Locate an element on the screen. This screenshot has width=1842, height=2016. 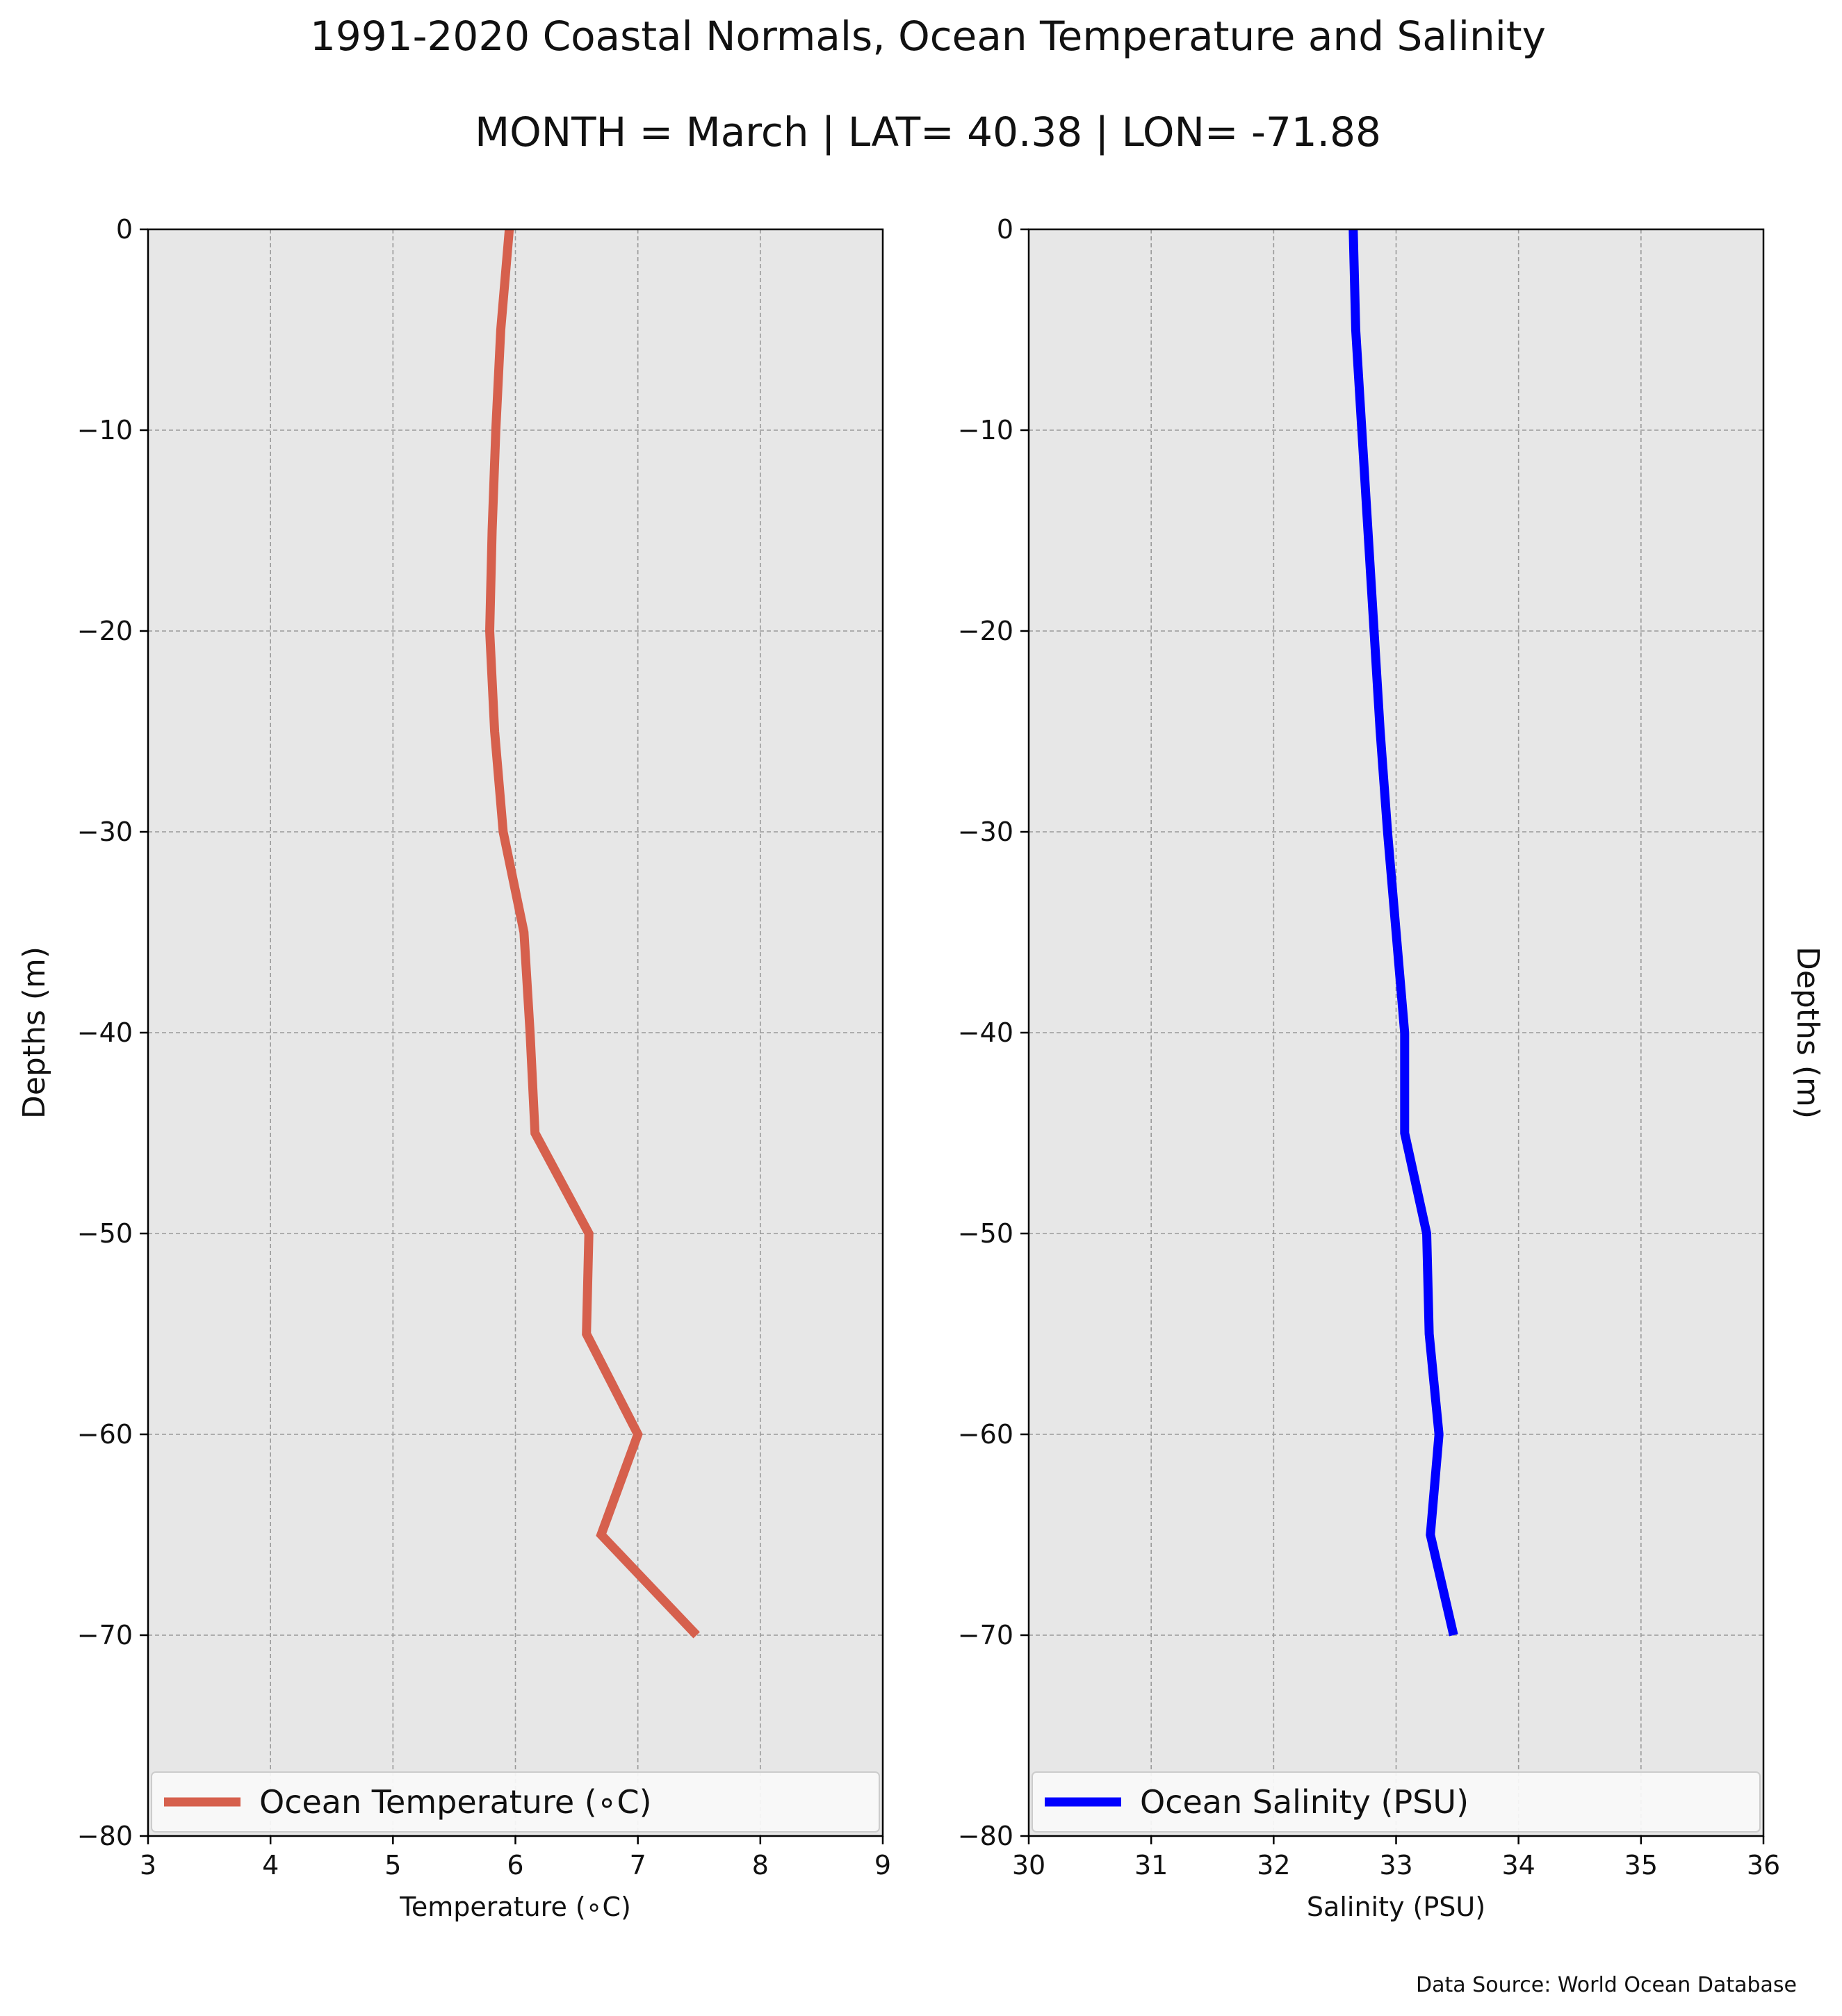
x-tick-label: 3 is located at coordinates (148, 1865).